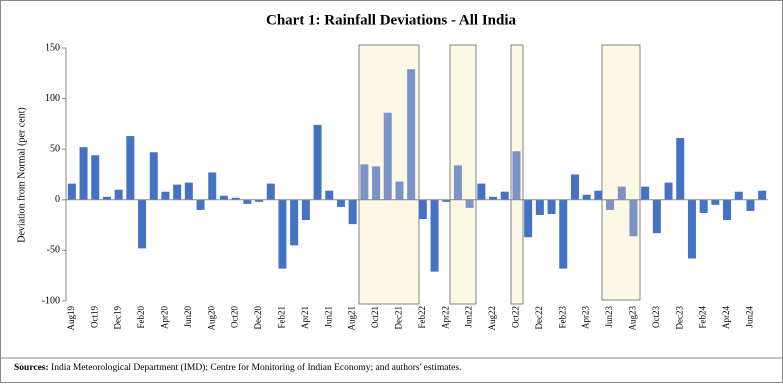 The image size is (783, 388). What do you see at coordinates (633, 318) in the screenshot?
I see `x-tick-label: Aug23` at bounding box center [633, 318].